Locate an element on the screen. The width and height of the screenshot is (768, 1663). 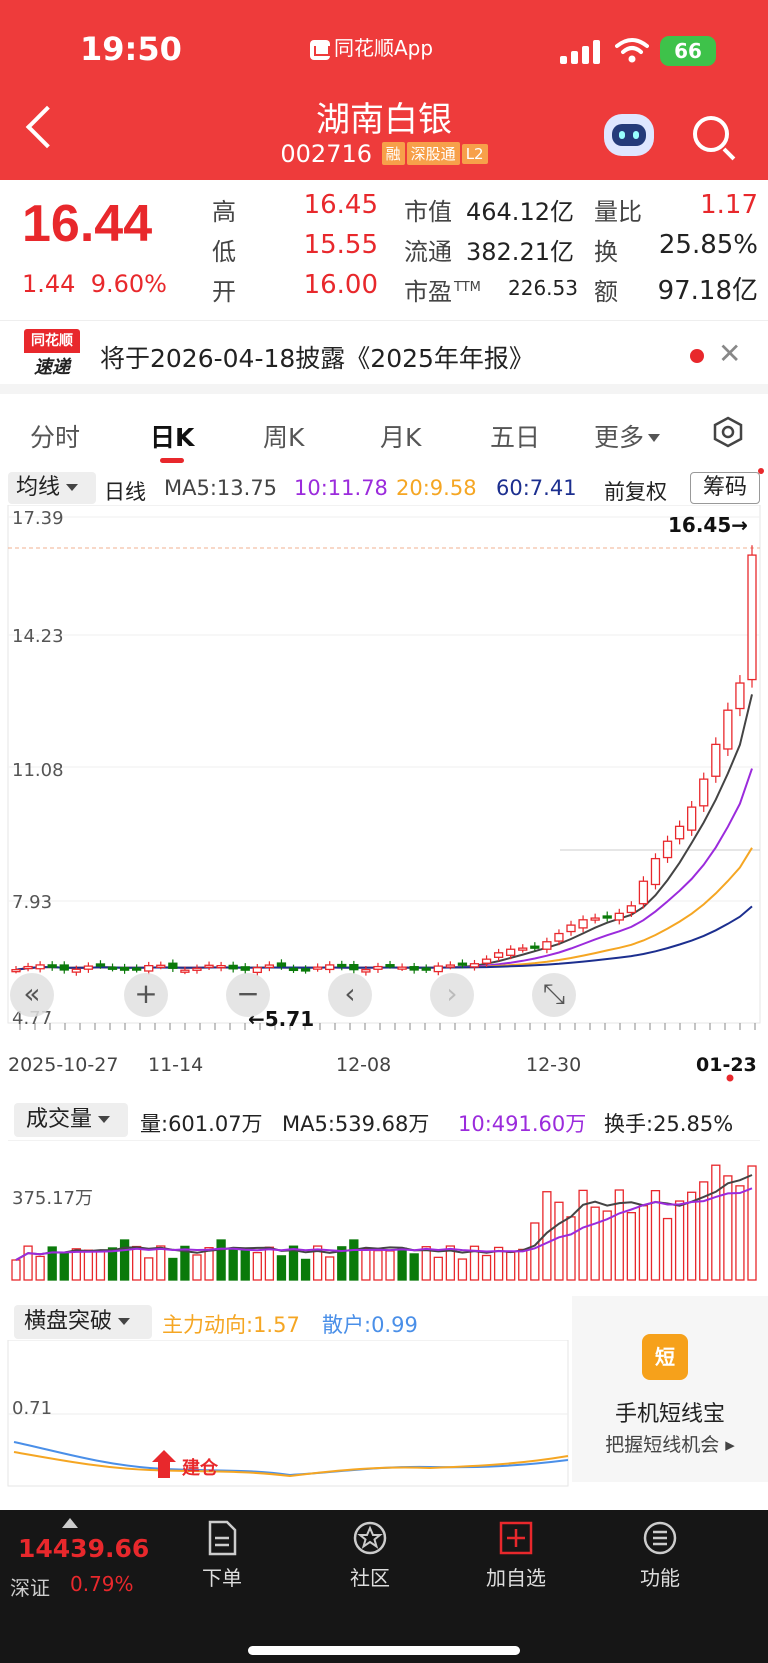
scroll-left-button: ‹ is located at coordinates (350, 995).